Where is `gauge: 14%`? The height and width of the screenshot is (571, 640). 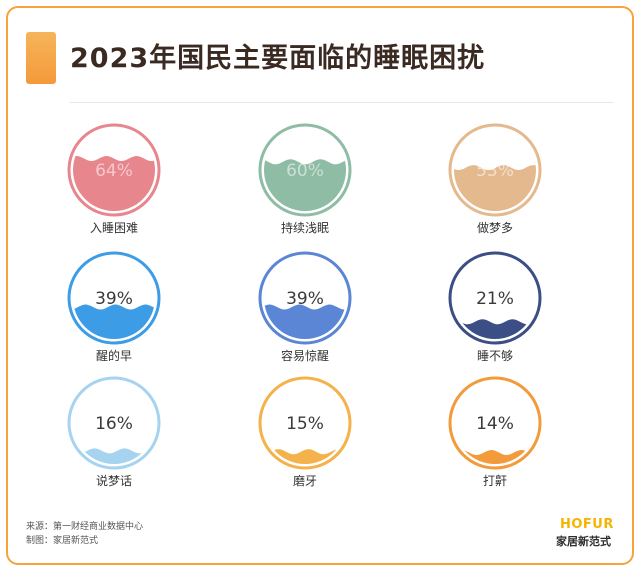
gauge: 14% is located at coordinates (495, 423).